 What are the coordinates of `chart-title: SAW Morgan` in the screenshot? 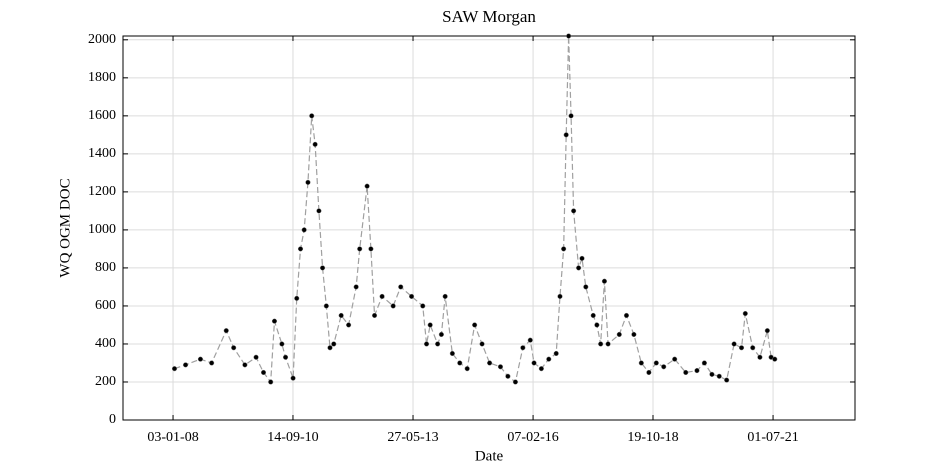 It's located at (489, 16).